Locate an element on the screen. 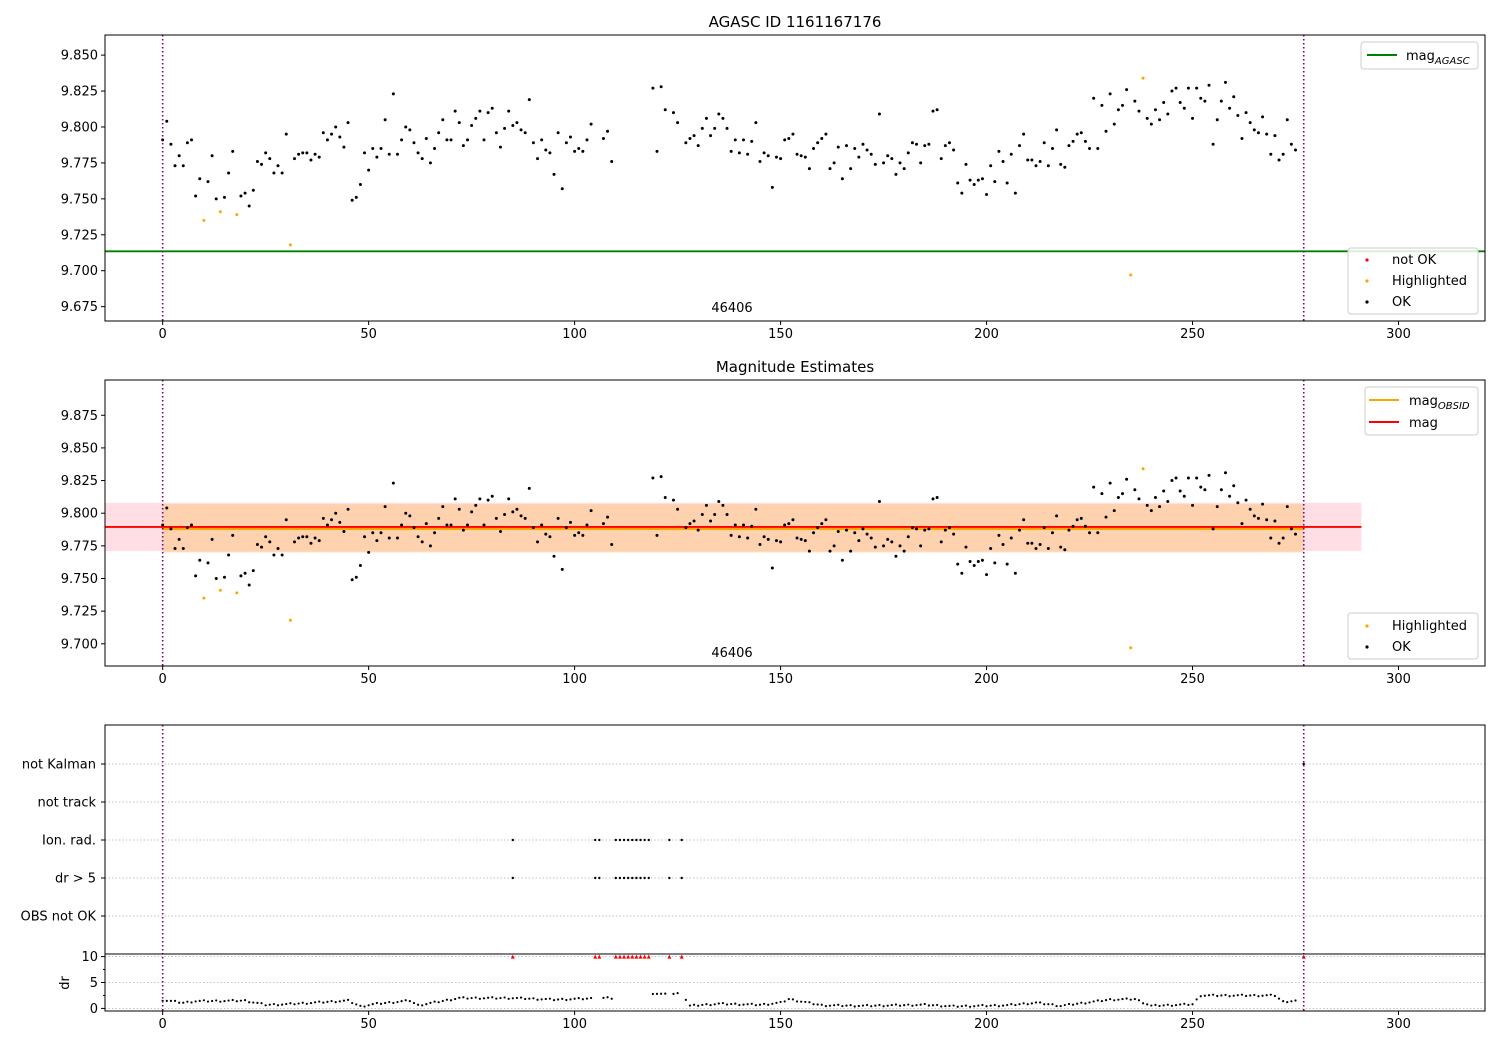 The width and height of the screenshot is (1500, 1050). legend-ok-marker is located at coordinates (1367, 302).